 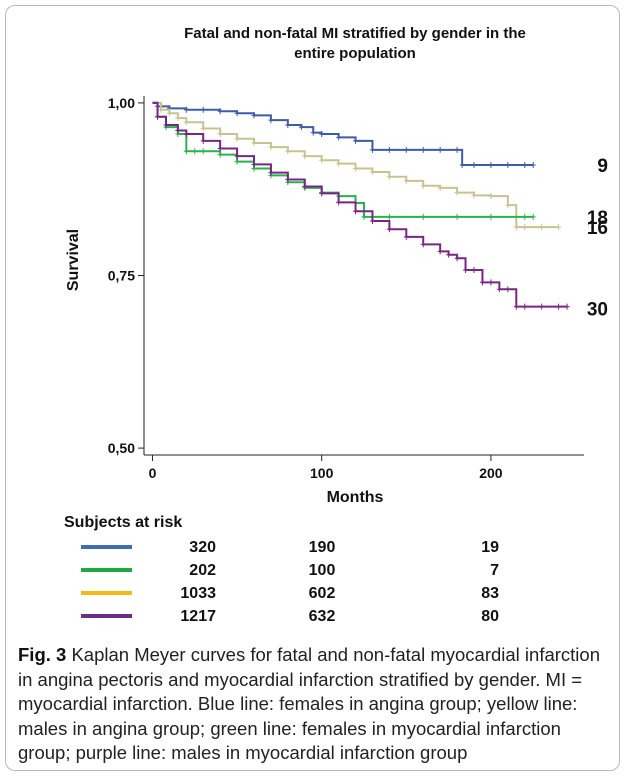 What do you see at coordinates (490, 593) in the screenshot?
I see `risk-table-cell: 83` at bounding box center [490, 593].